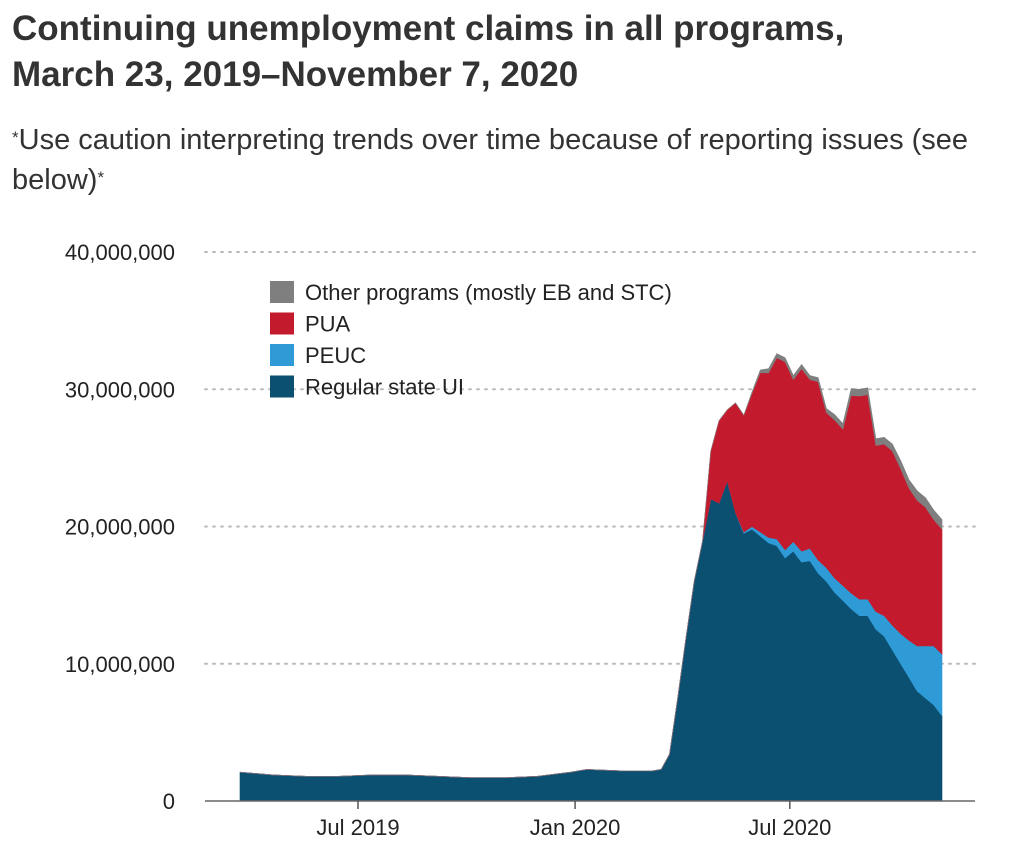 This screenshot has width=1030, height=850. Describe the element at coordinates (282, 386) in the screenshot. I see `legend-swatch-regular-state-ui` at that location.